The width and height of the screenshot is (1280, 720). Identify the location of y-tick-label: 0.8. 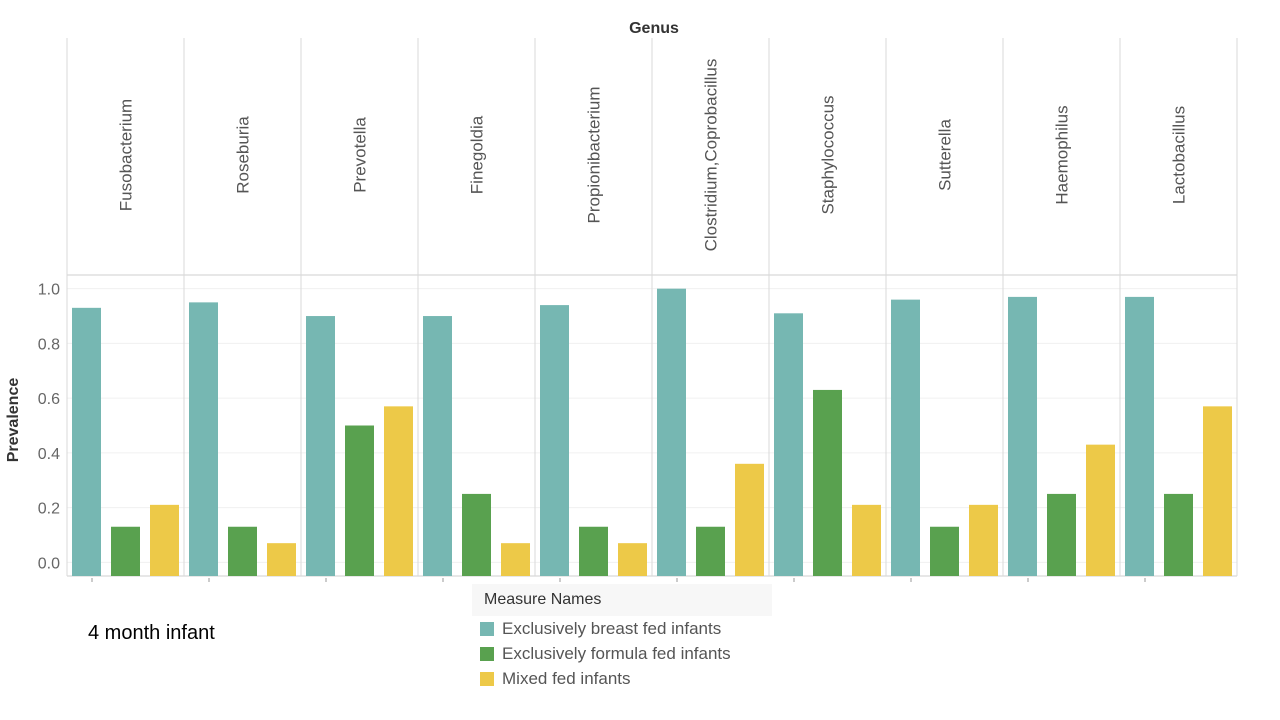
(49, 344).